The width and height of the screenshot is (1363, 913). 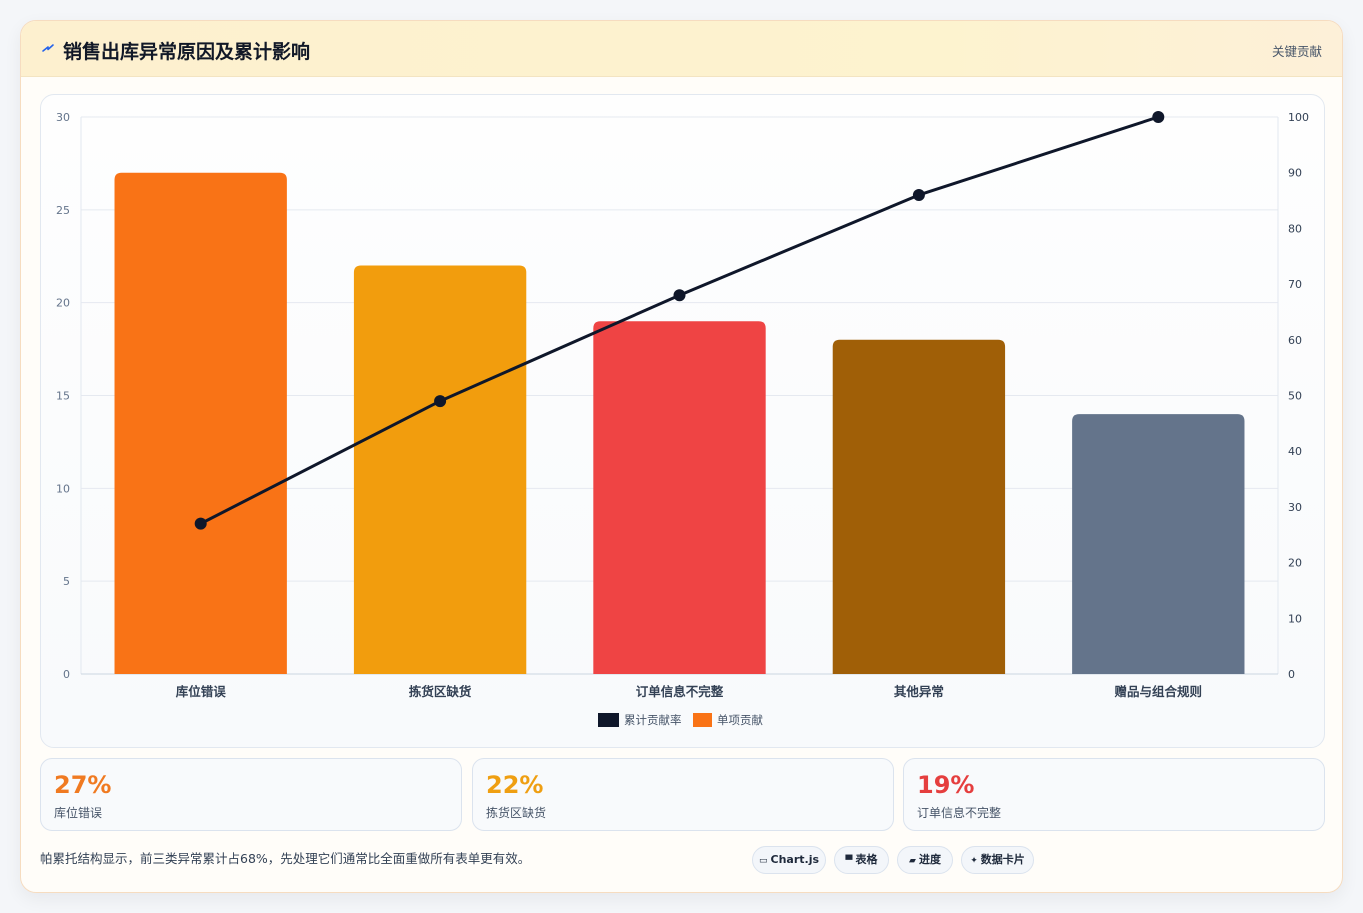 I want to click on stat-label: 拣货区缺货, so click(x=516, y=813).